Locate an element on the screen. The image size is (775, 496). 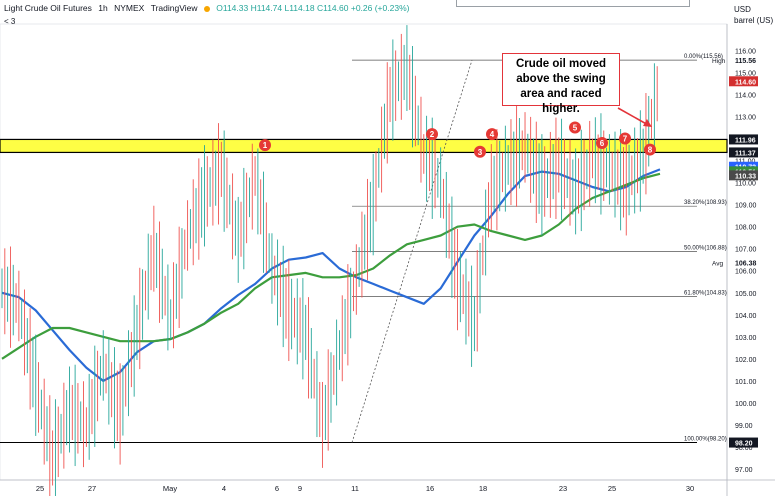
currency-label: USD is located at coordinates (742, 9).